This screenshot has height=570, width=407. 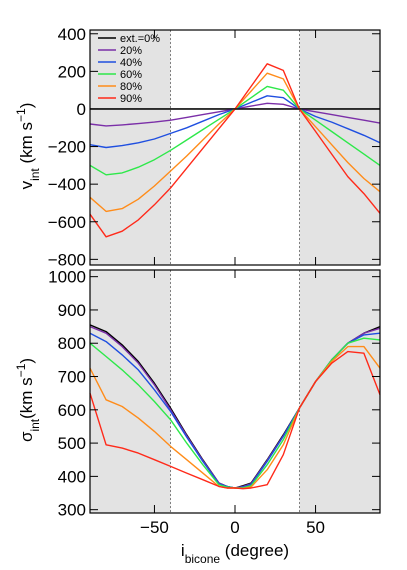 I want to click on legend-label: ext.=0%, so click(x=140, y=39).